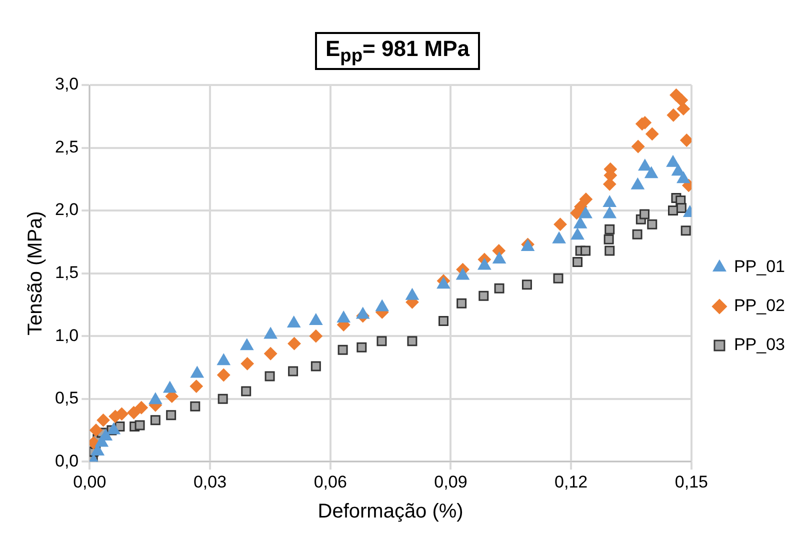  Describe the element at coordinates (451, 482) in the screenshot. I see `x-tick-label: 0,09` at that location.